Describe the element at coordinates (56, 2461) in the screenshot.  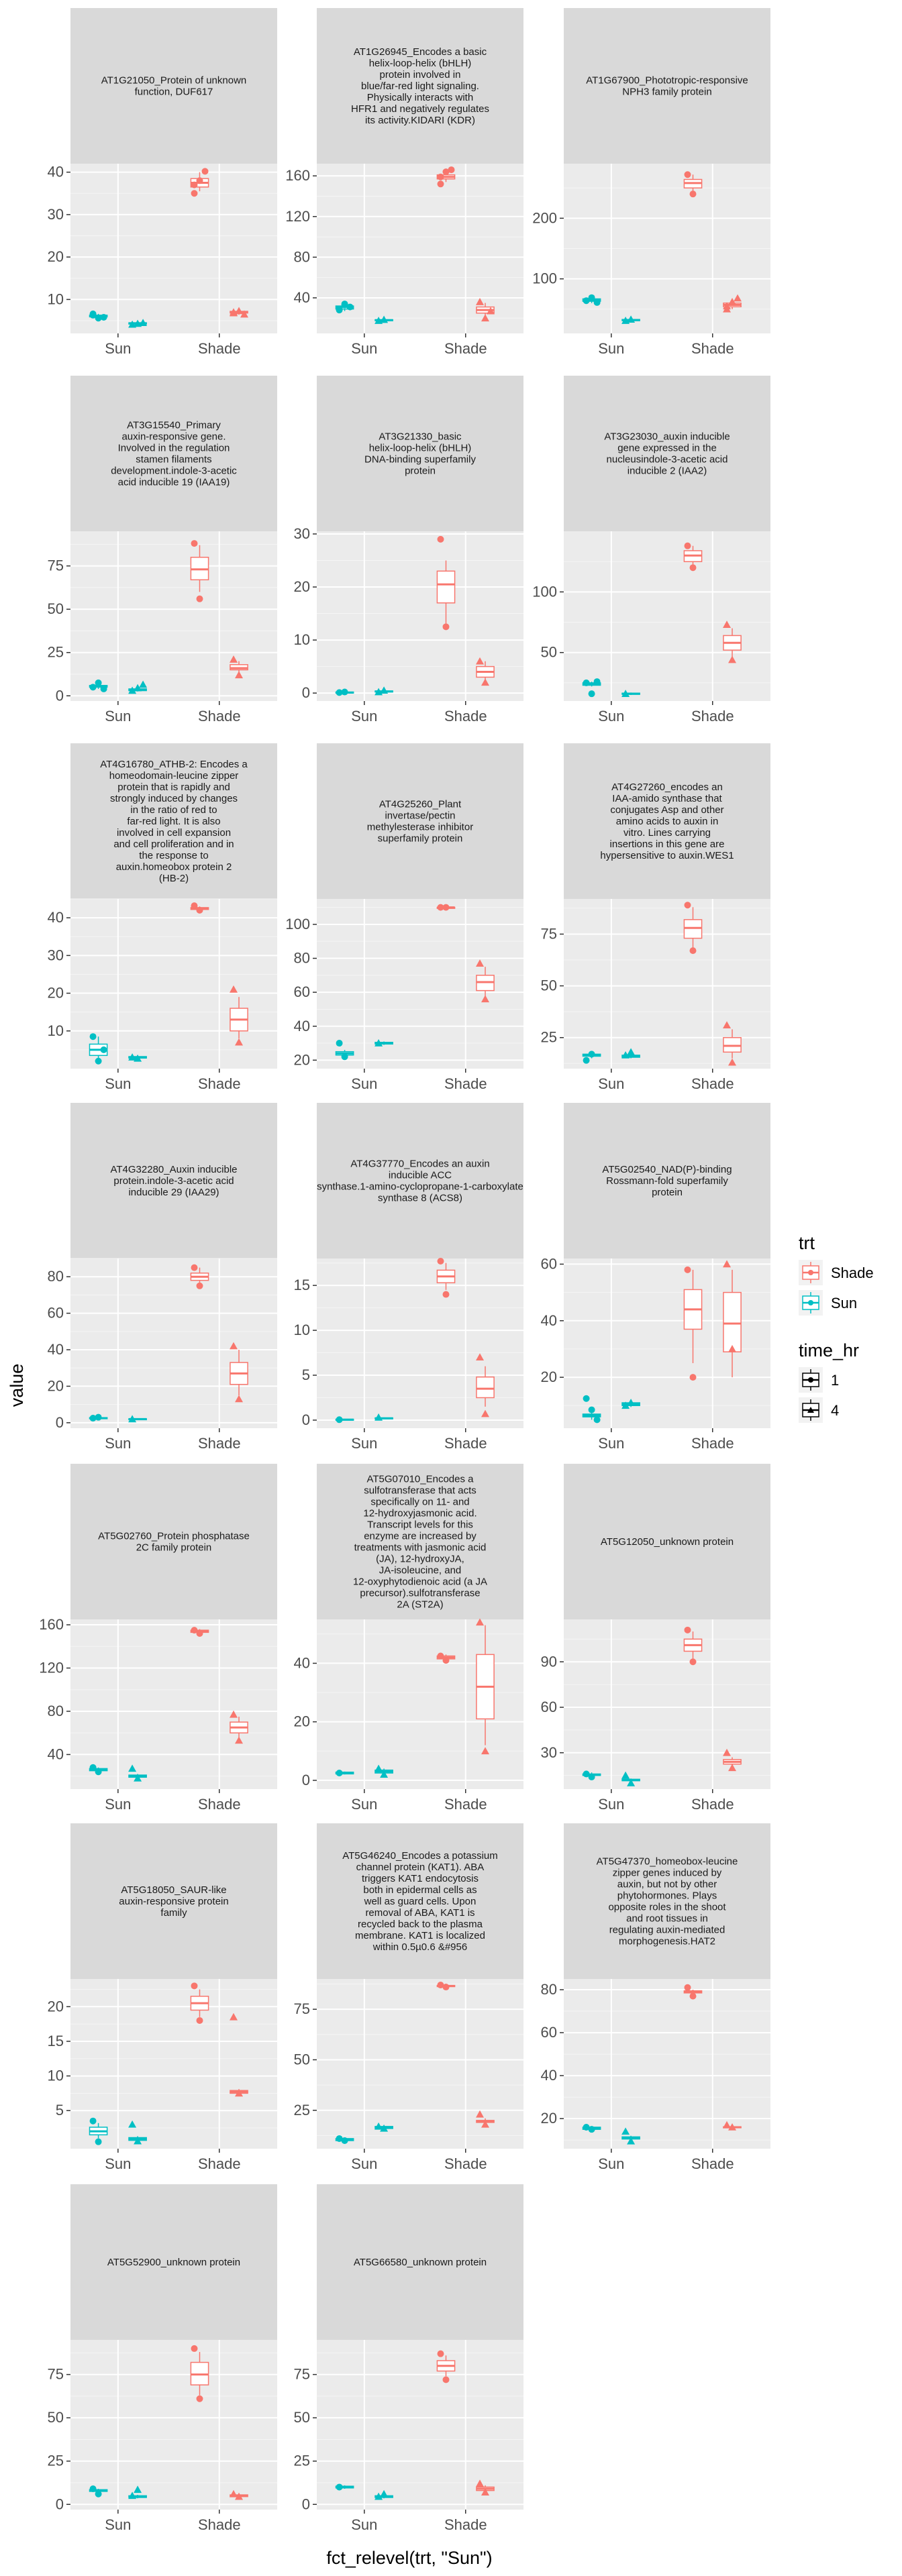
I see `y-tick-label: 25` at that location.